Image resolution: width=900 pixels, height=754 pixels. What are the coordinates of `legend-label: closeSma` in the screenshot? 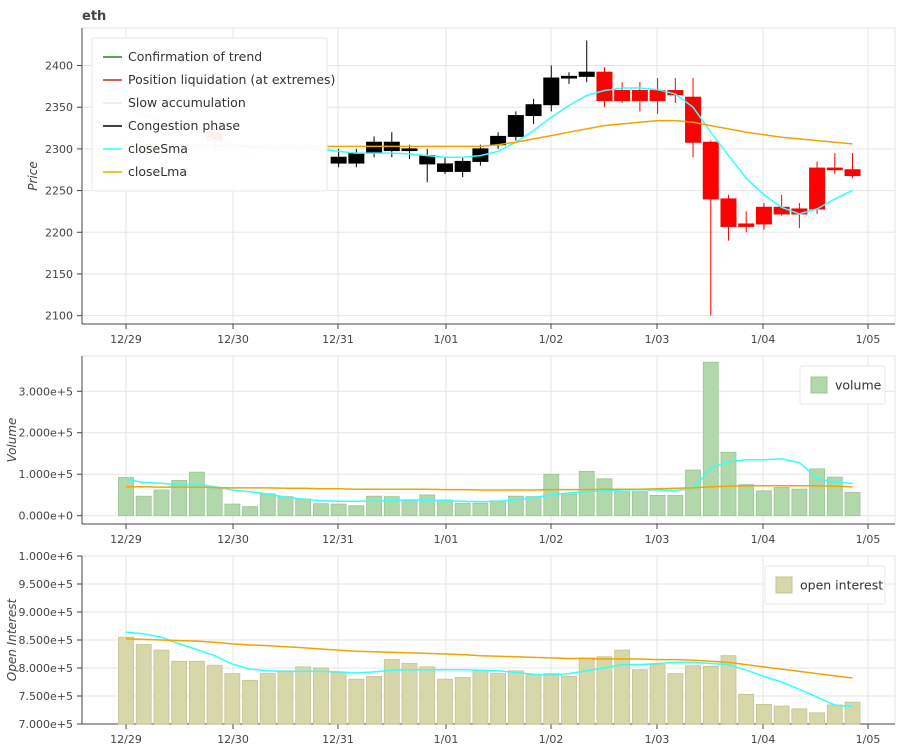 It's located at (158, 148).